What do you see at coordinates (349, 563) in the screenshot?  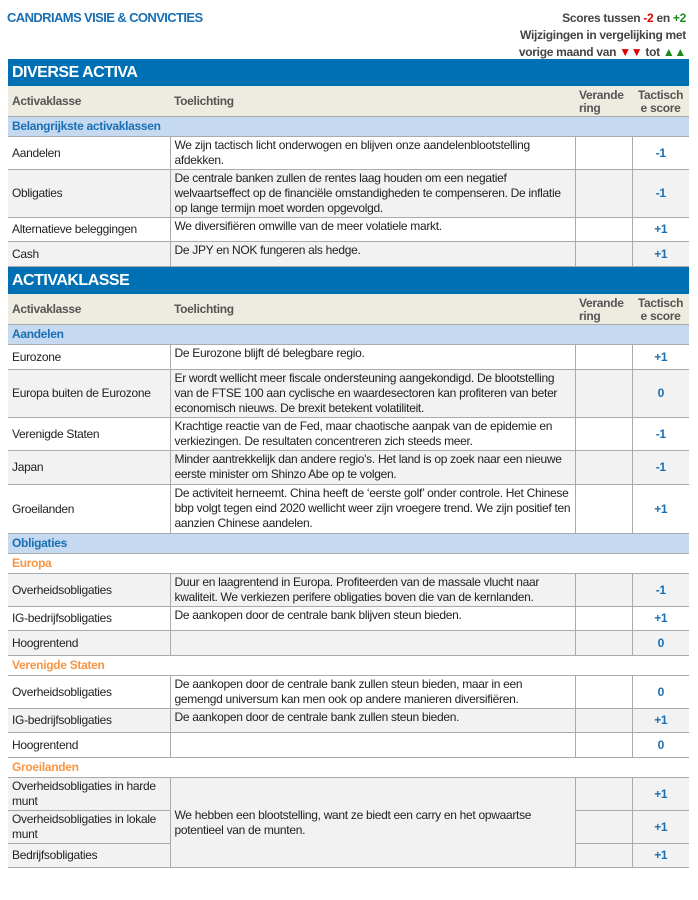 I see `group-header: Europa` at bounding box center [349, 563].